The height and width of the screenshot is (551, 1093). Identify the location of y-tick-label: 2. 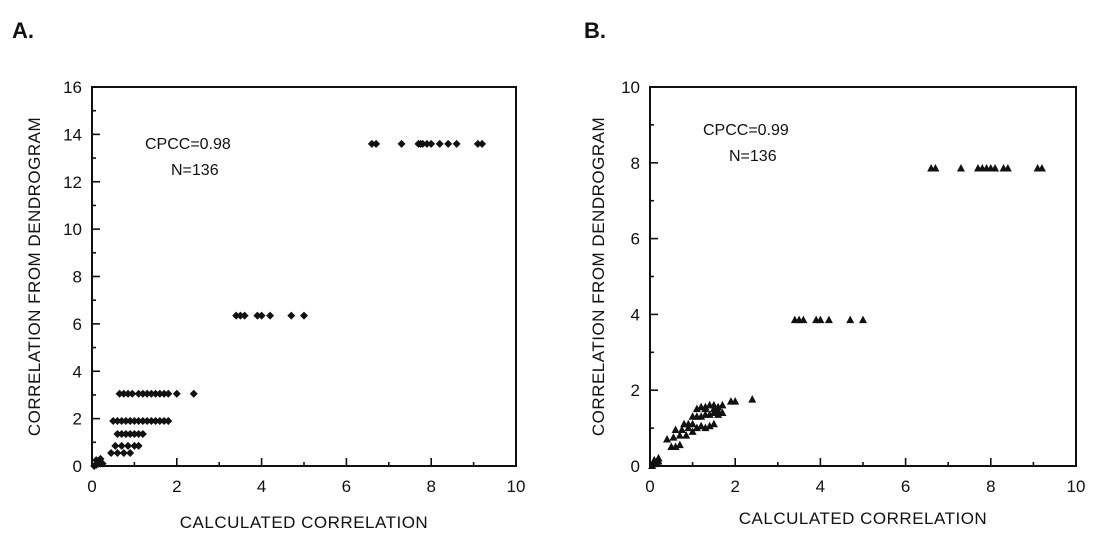
(77, 419).